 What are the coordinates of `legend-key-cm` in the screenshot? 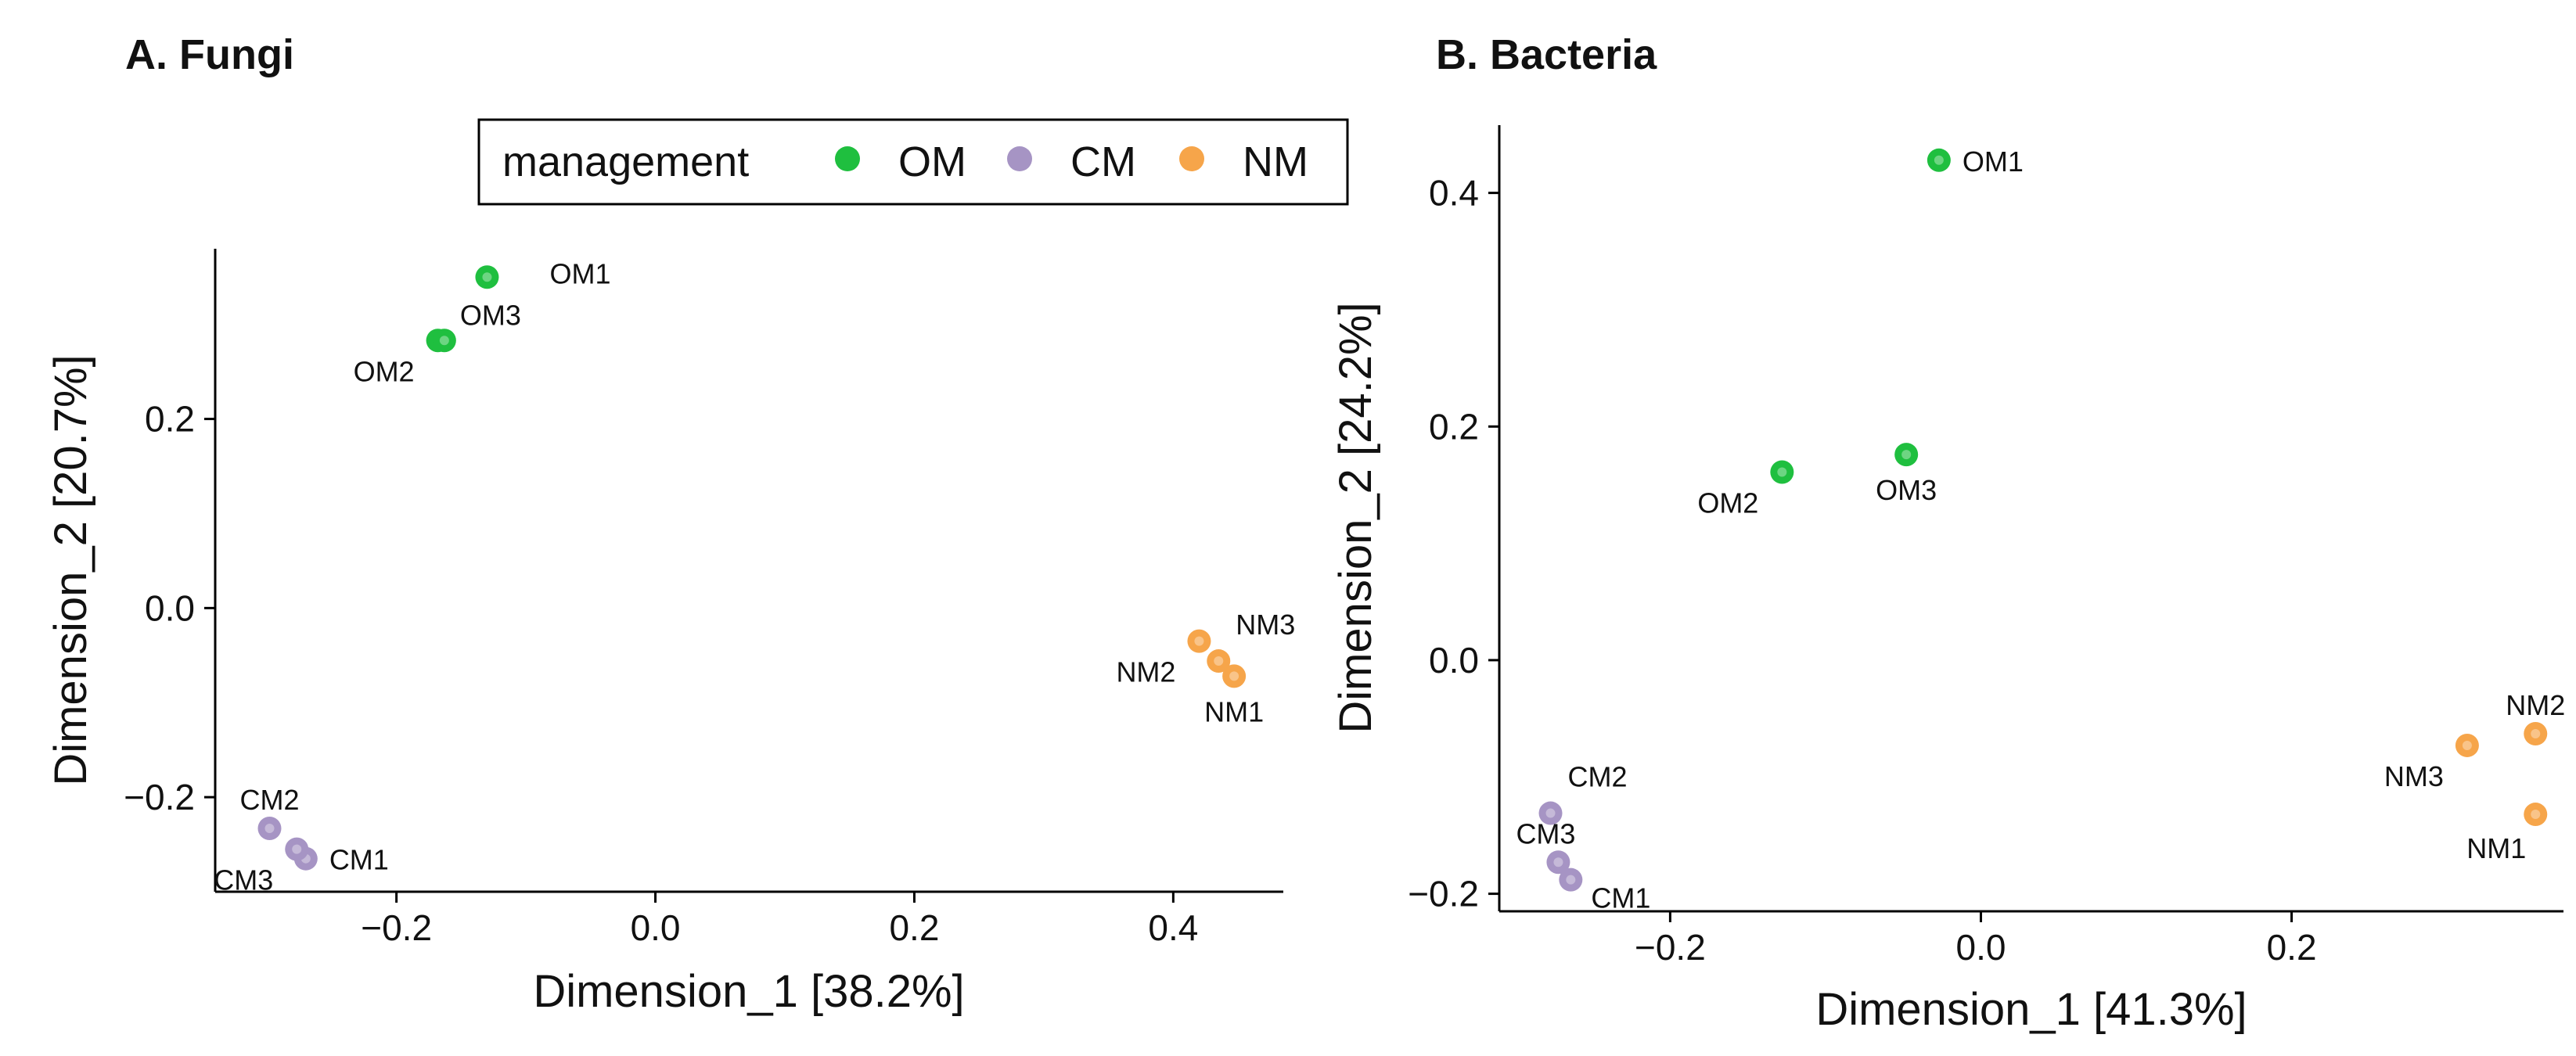 It's located at (1020, 158).